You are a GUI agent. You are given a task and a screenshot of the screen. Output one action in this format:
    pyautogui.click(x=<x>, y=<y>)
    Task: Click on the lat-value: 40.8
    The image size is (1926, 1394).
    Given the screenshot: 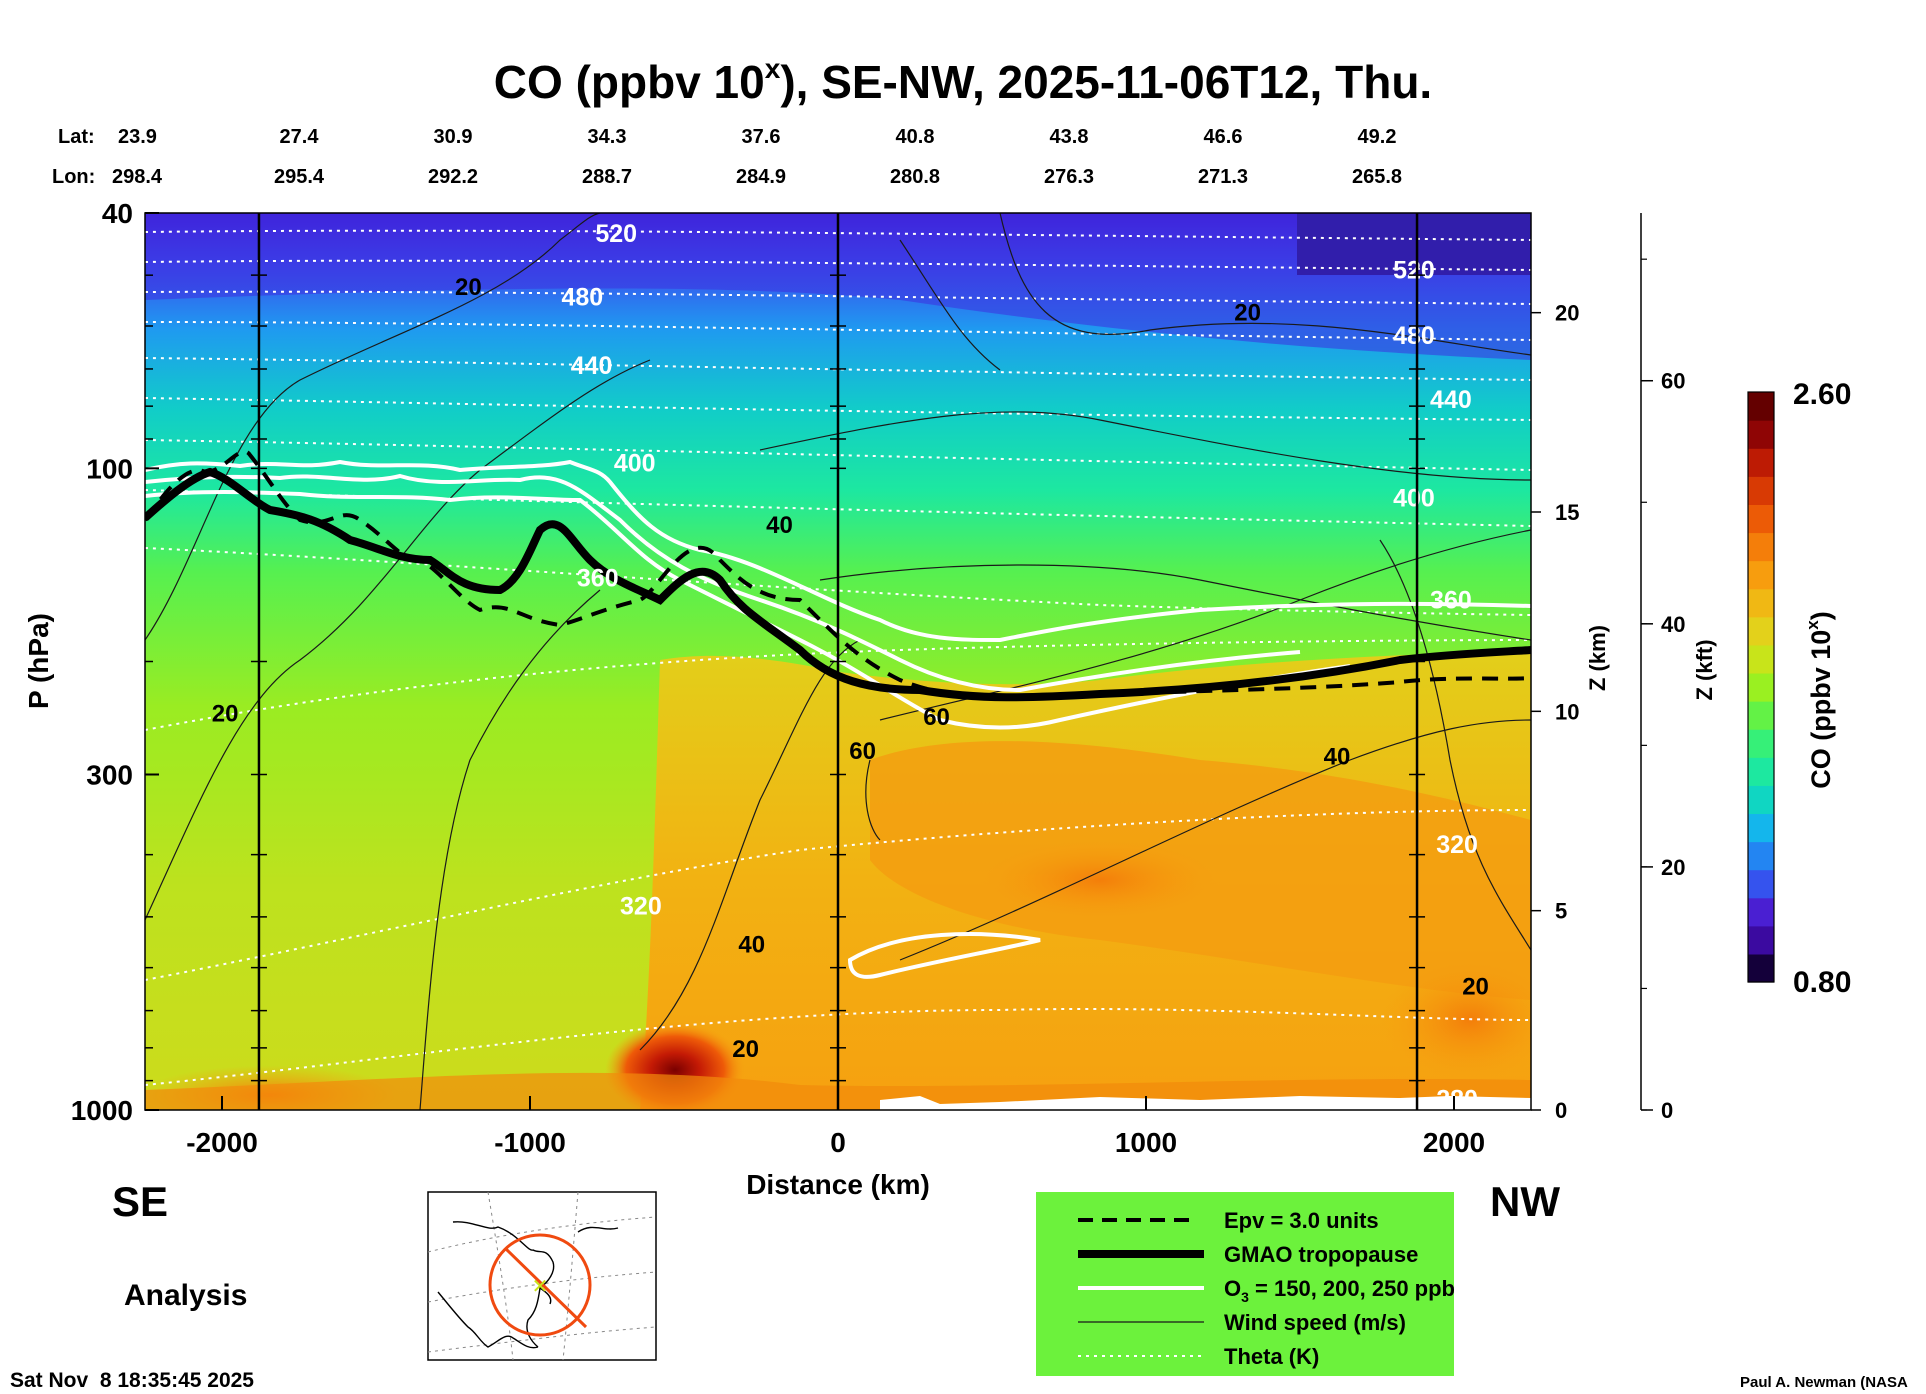 What is the action you would take?
    pyautogui.click(x=915, y=137)
    